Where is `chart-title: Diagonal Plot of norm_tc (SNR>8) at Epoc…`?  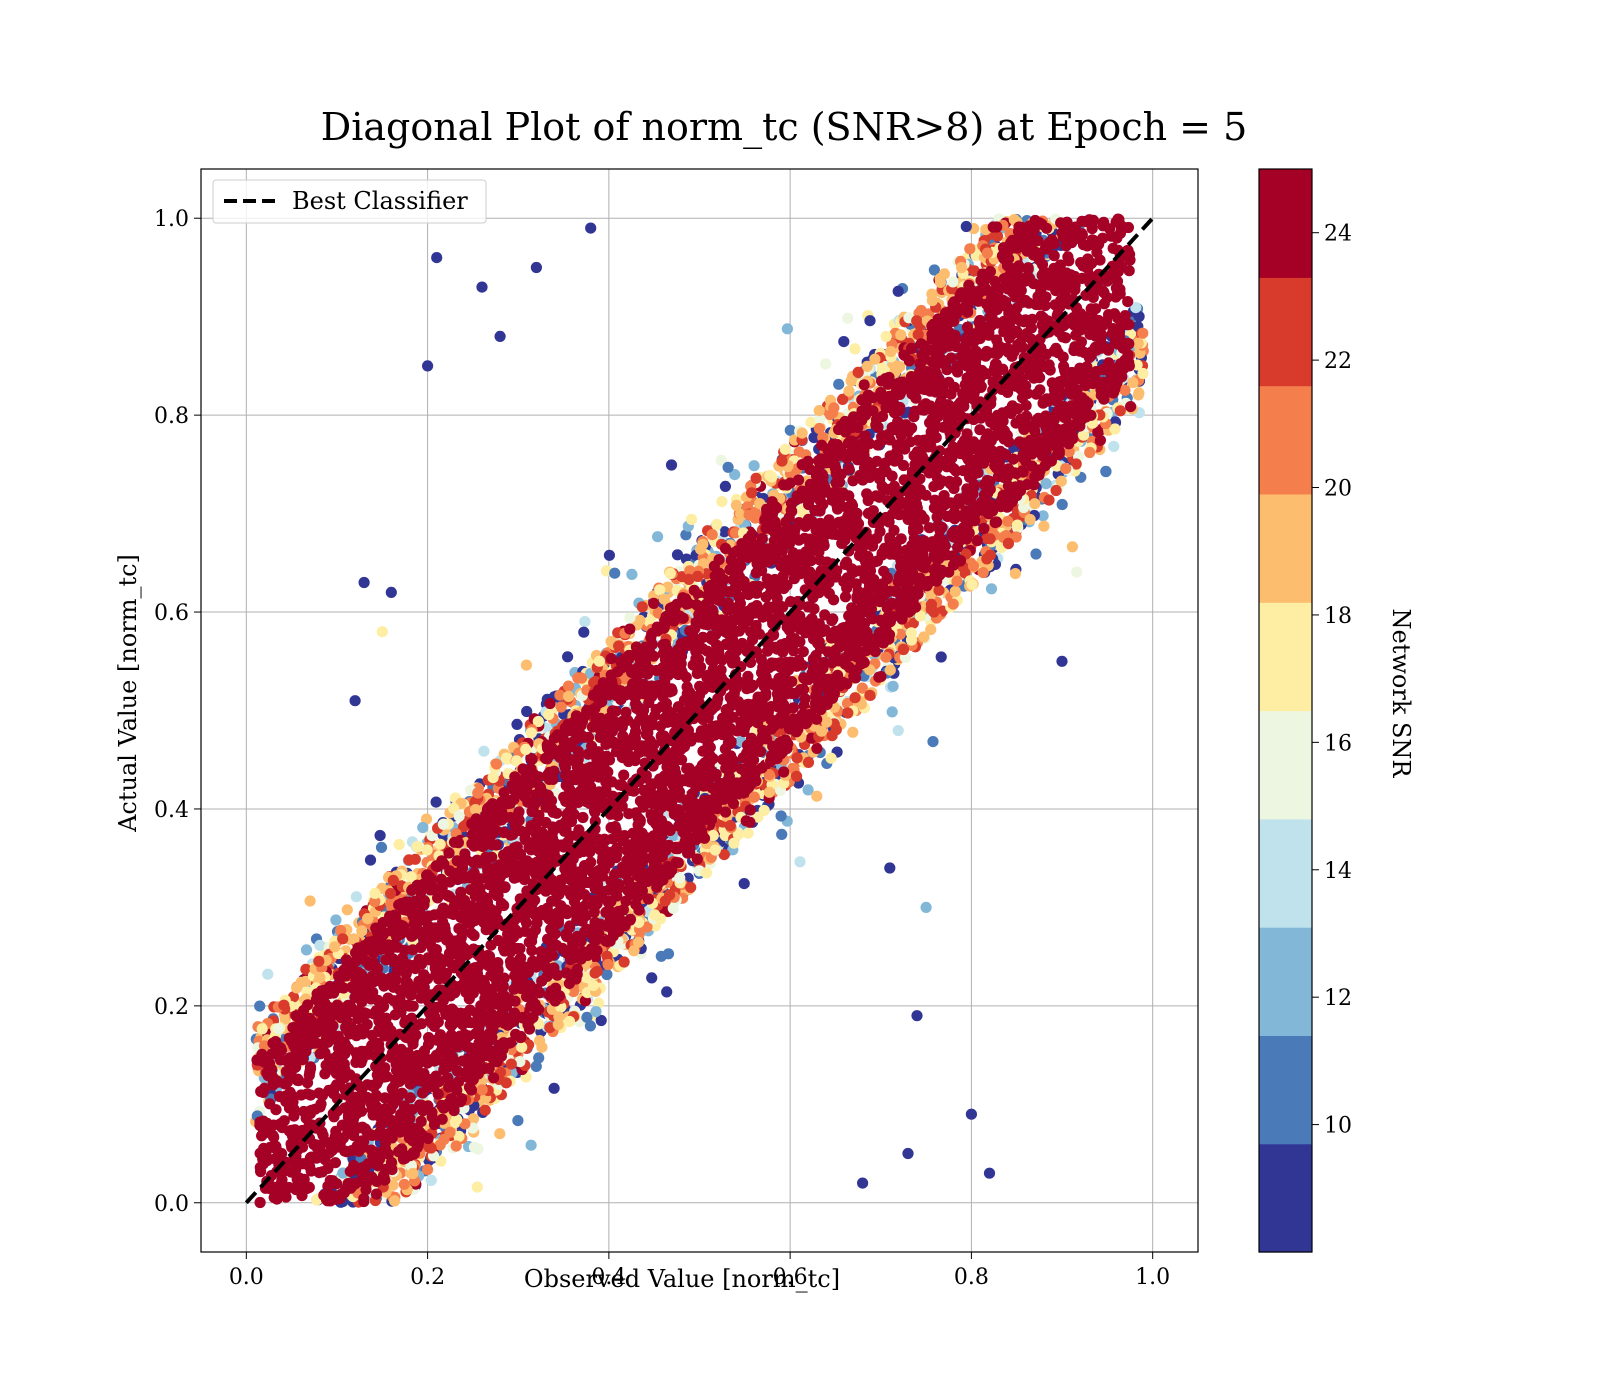
chart-title: Diagonal Plot of norm_tc (SNR>8) at Epoc… is located at coordinates (784, 127).